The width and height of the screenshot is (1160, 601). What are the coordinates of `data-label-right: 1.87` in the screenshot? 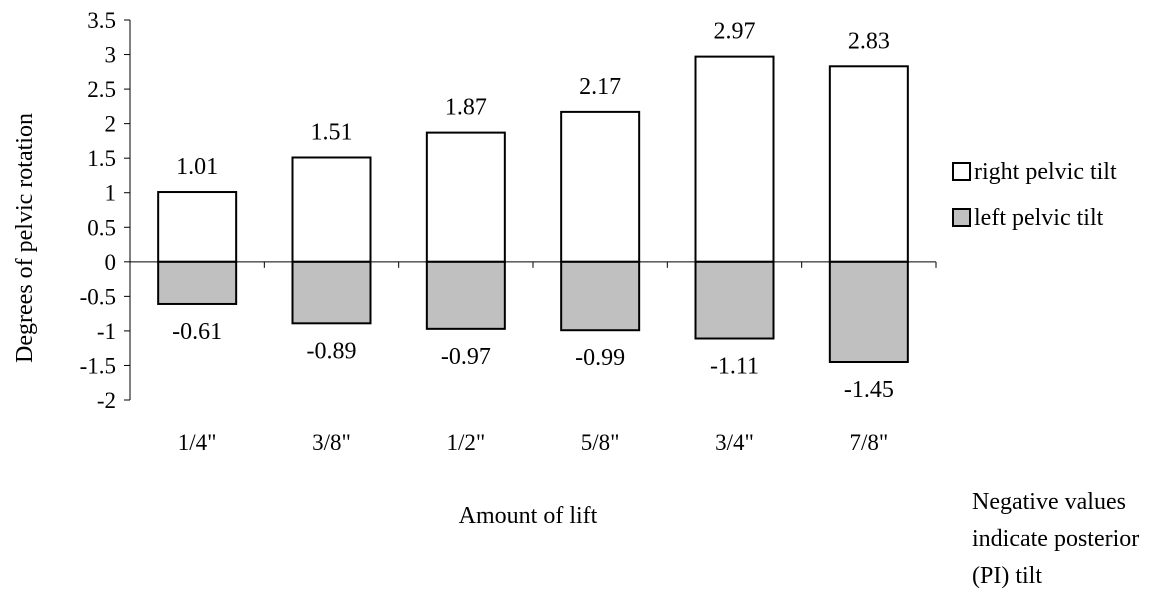 It's located at (466, 108).